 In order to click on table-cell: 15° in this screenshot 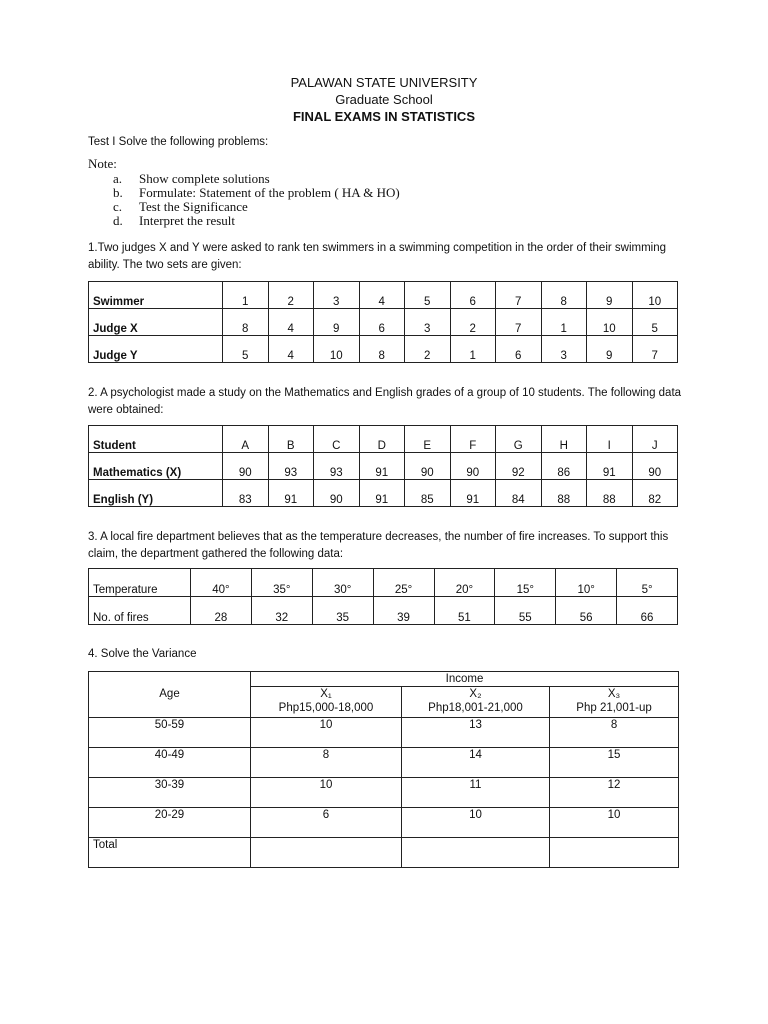, I will do `click(525, 582)`.